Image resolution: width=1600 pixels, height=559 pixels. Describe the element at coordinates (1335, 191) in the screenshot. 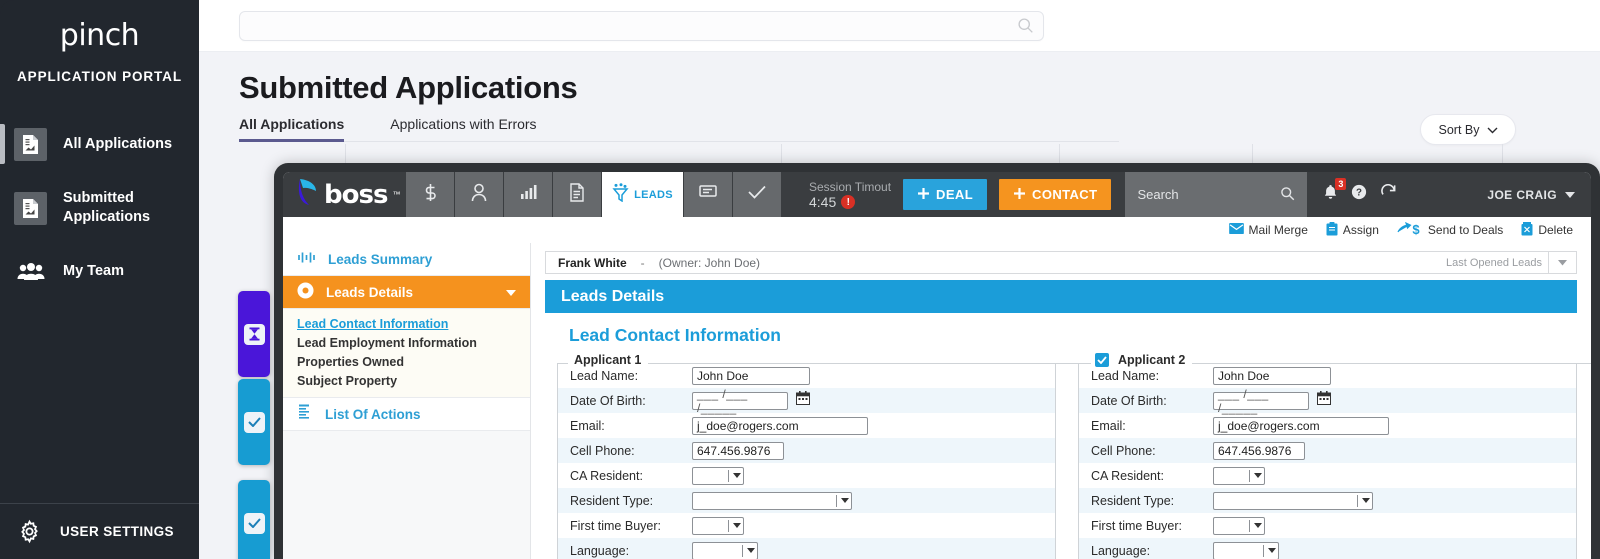

I see `notifications-button: 3` at that location.